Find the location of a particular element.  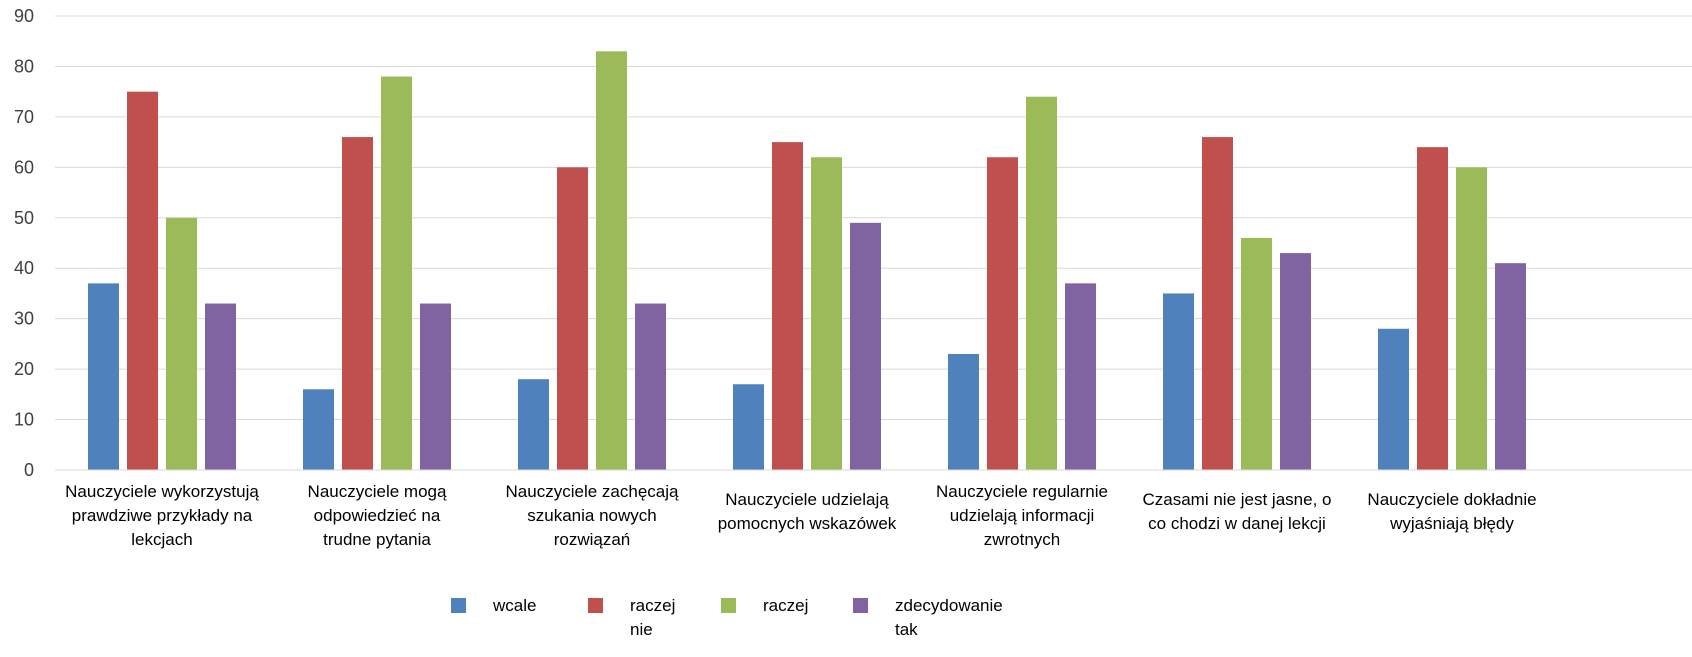

category-label: Nauczyciele mogą is located at coordinates (377, 491).